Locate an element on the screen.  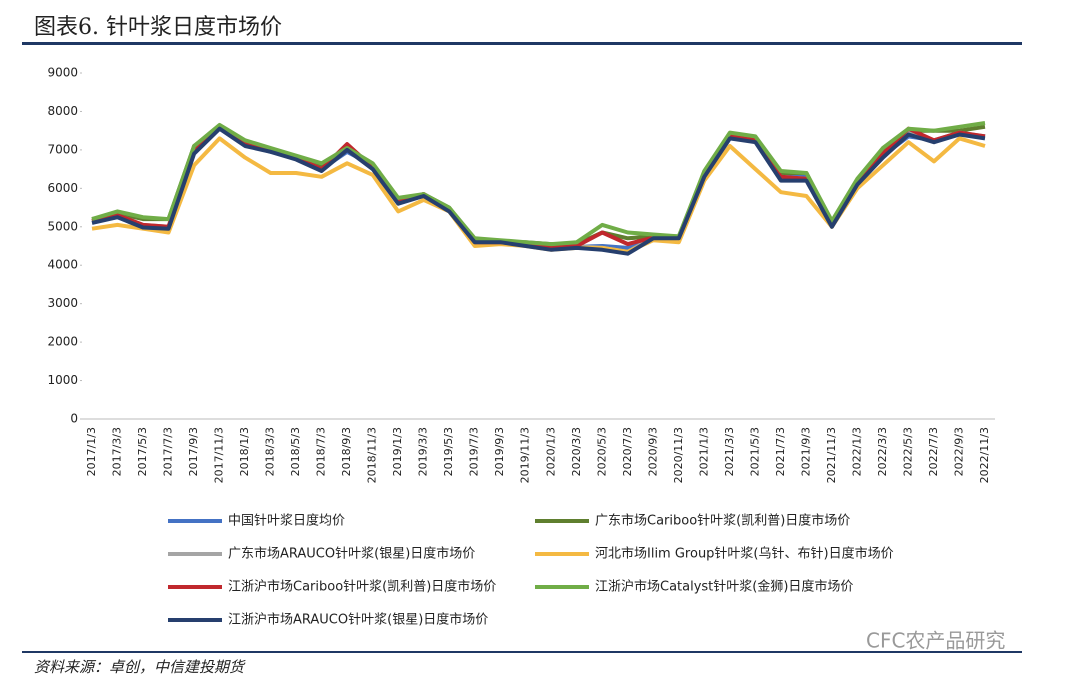
y-tick-label: 0 is located at coordinates (74, 419).